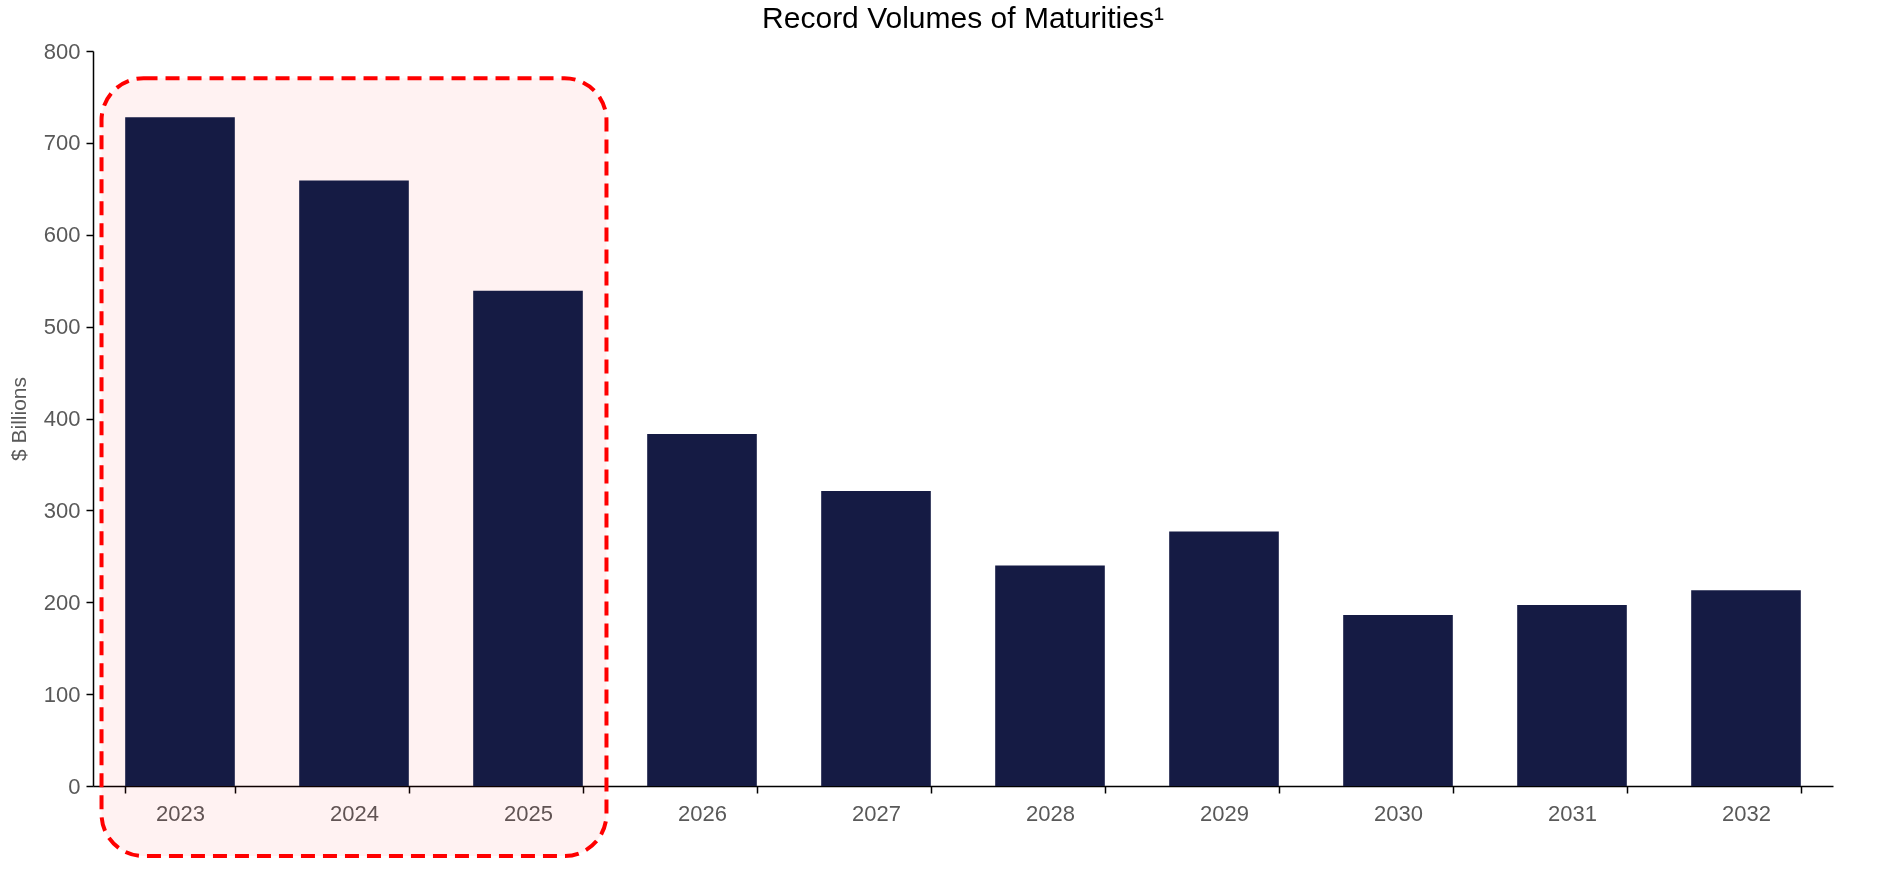  What do you see at coordinates (62, 510) in the screenshot?
I see `y-tick-label: 300` at bounding box center [62, 510].